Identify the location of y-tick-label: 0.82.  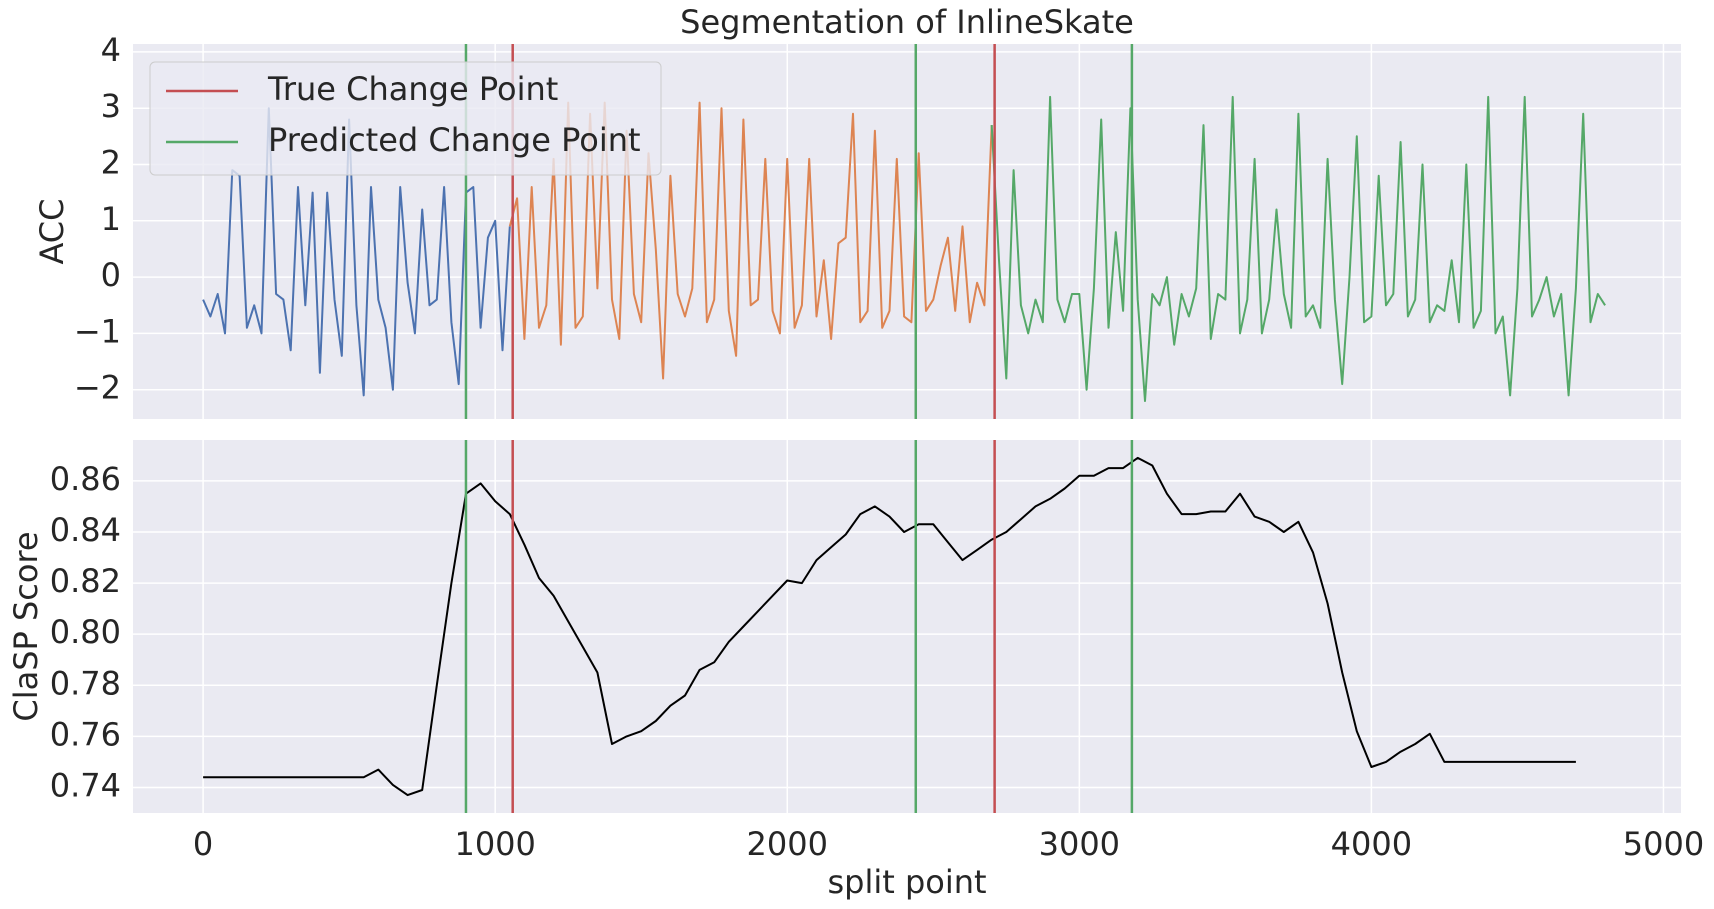
(85, 581).